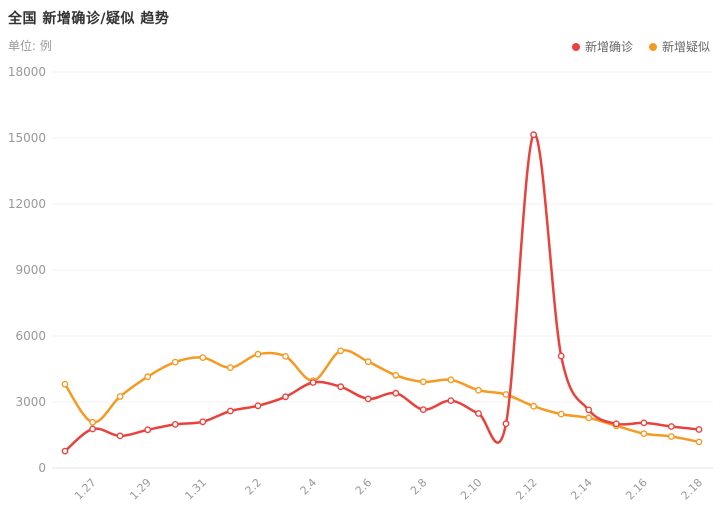 The image size is (721, 514). Describe the element at coordinates (575, 47) in the screenshot. I see `new-confirmed-dot-icon` at that location.